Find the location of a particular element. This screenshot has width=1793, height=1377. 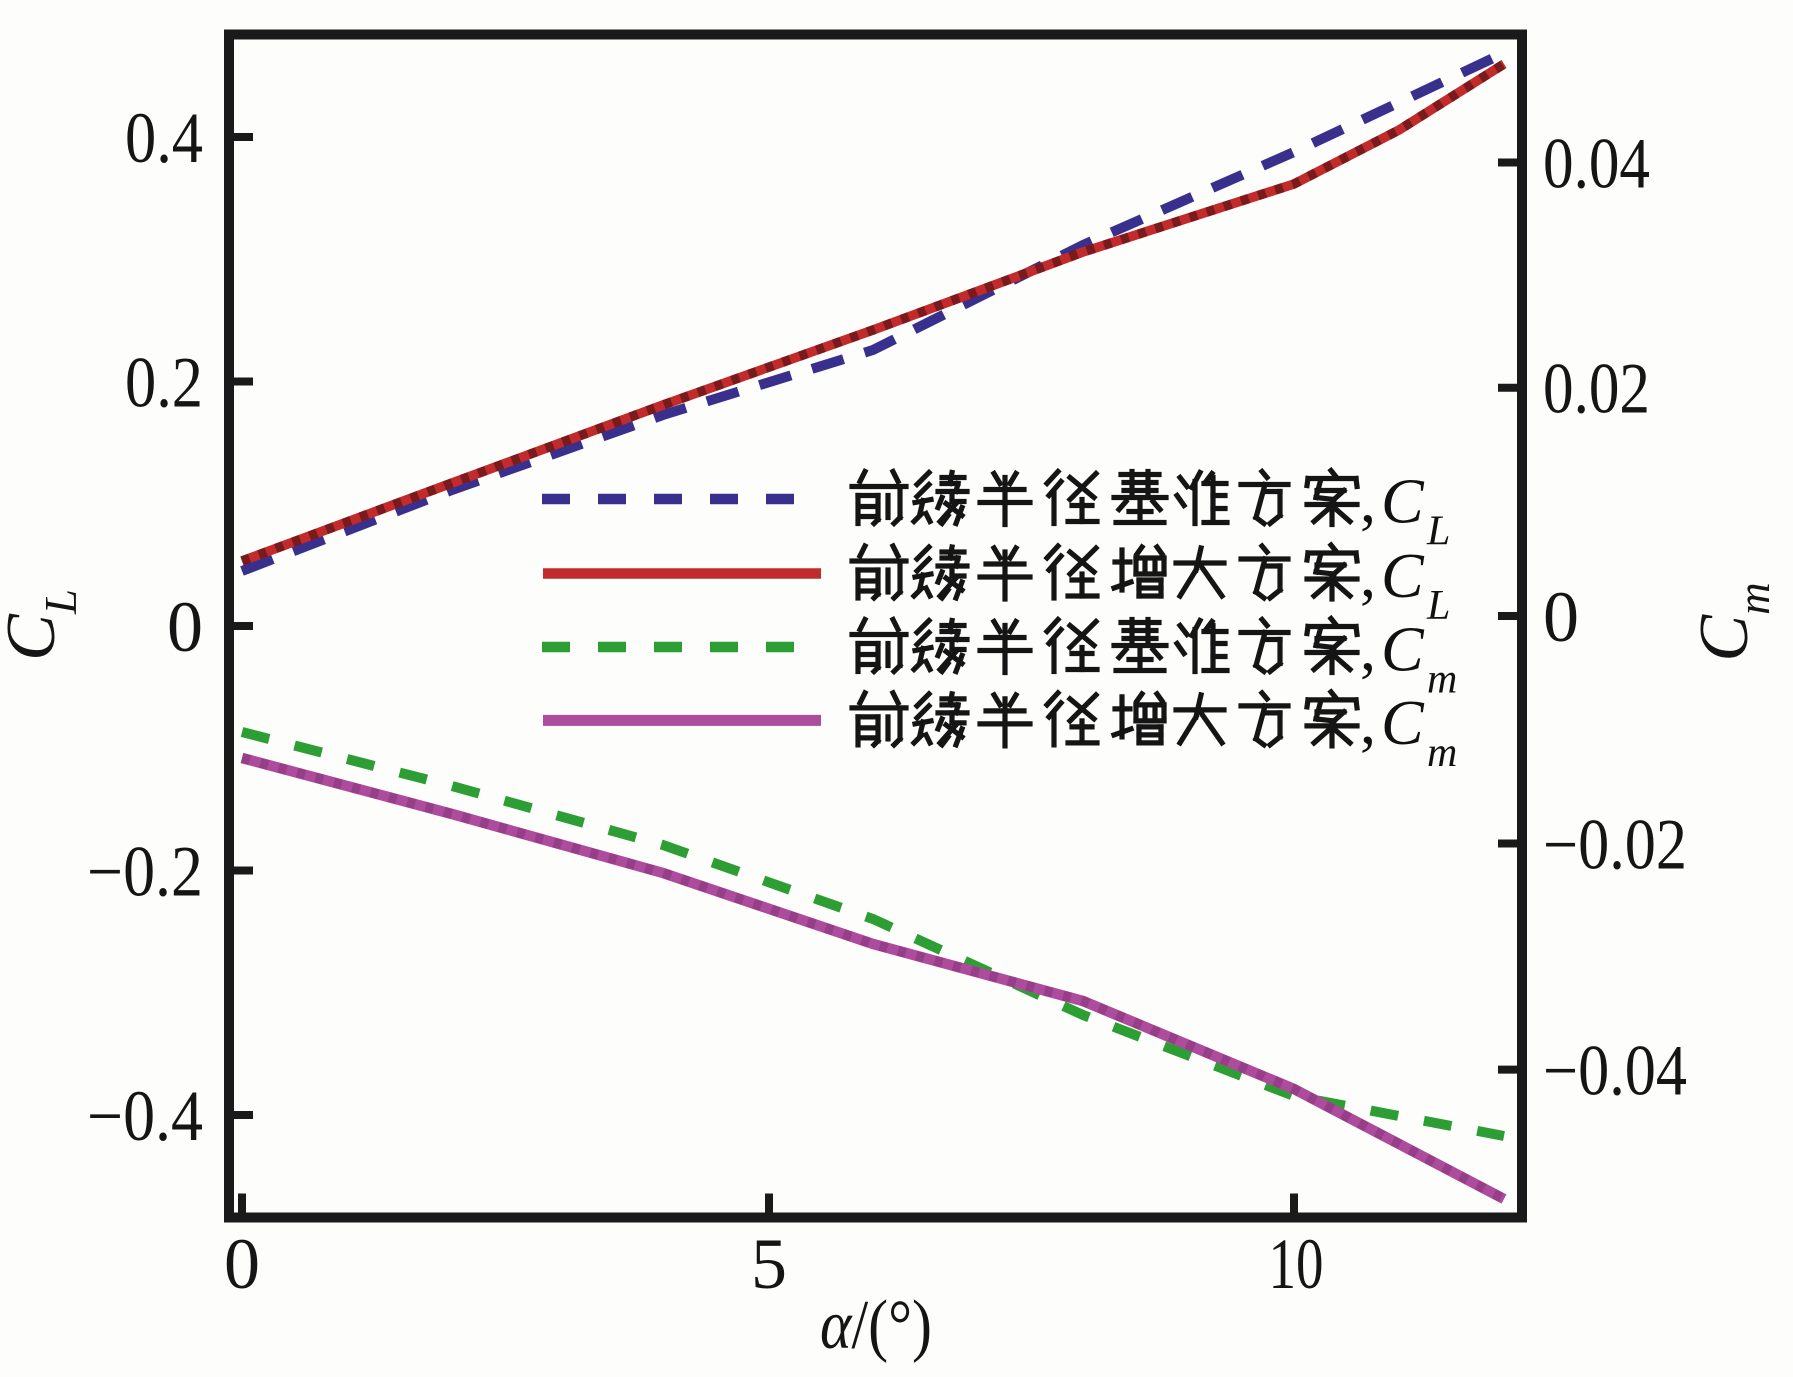

svg-text: −0.4 is located at coordinates (145, 1116).